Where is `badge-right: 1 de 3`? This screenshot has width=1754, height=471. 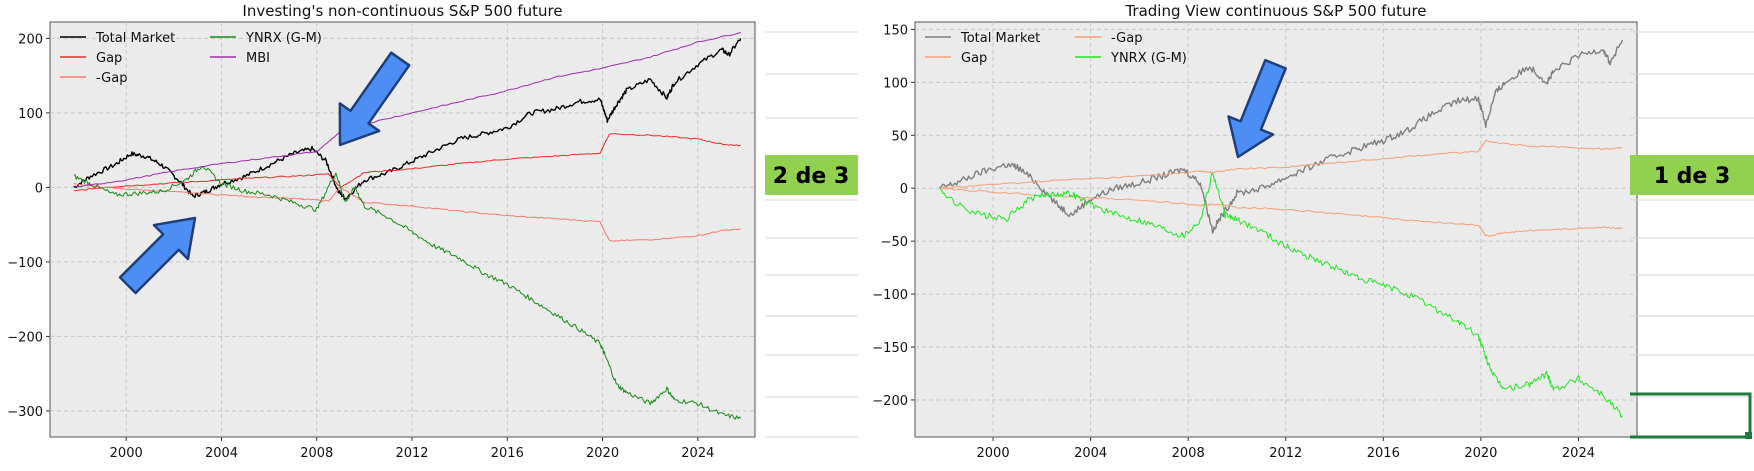
badge-right: 1 de 3 is located at coordinates (1692, 176).